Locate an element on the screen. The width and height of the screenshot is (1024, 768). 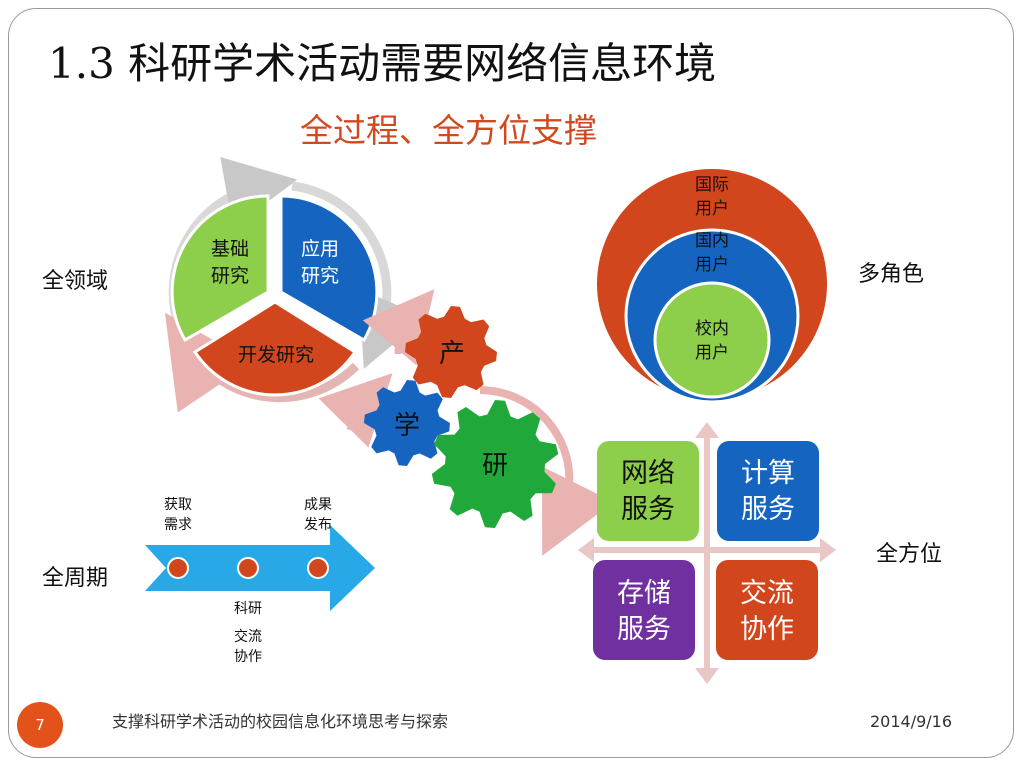
domestic-users-label-2: 用户 is located at coordinates (712, 265).